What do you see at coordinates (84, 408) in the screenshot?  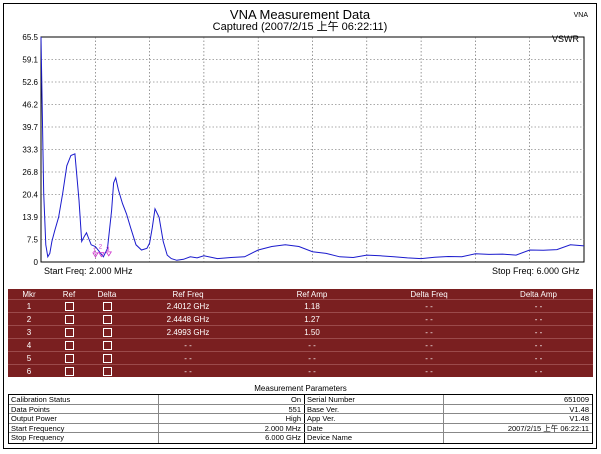 I see `param-label: Data Points` at bounding box center [84, 408].